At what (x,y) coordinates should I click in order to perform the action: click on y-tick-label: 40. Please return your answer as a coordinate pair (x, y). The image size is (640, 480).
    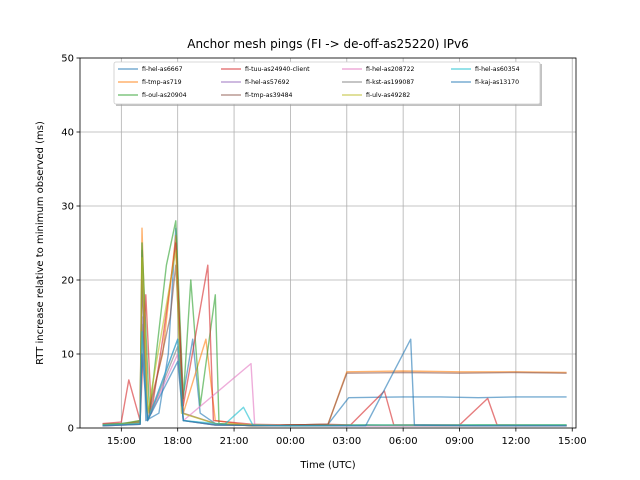
    Looking at the image, I should click on (67, 133).